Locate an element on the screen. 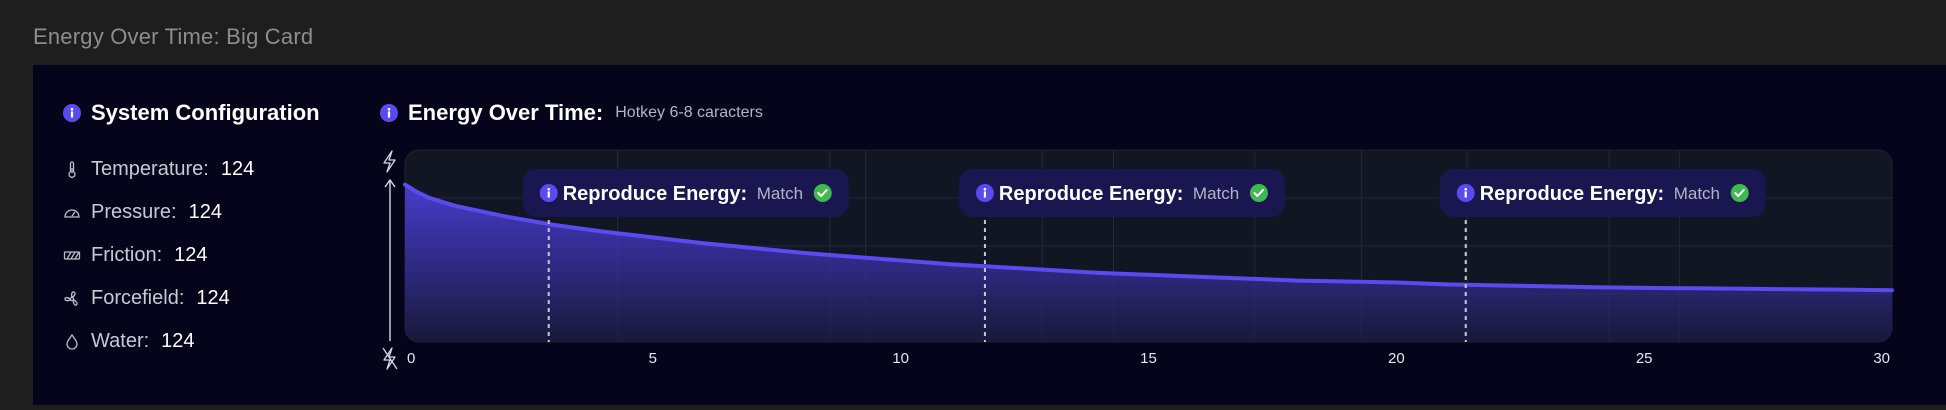 The height and width of the screenshot is (410, 1946). config-row-temperature: Temperature: 124 is located at coordinates (158, 169).